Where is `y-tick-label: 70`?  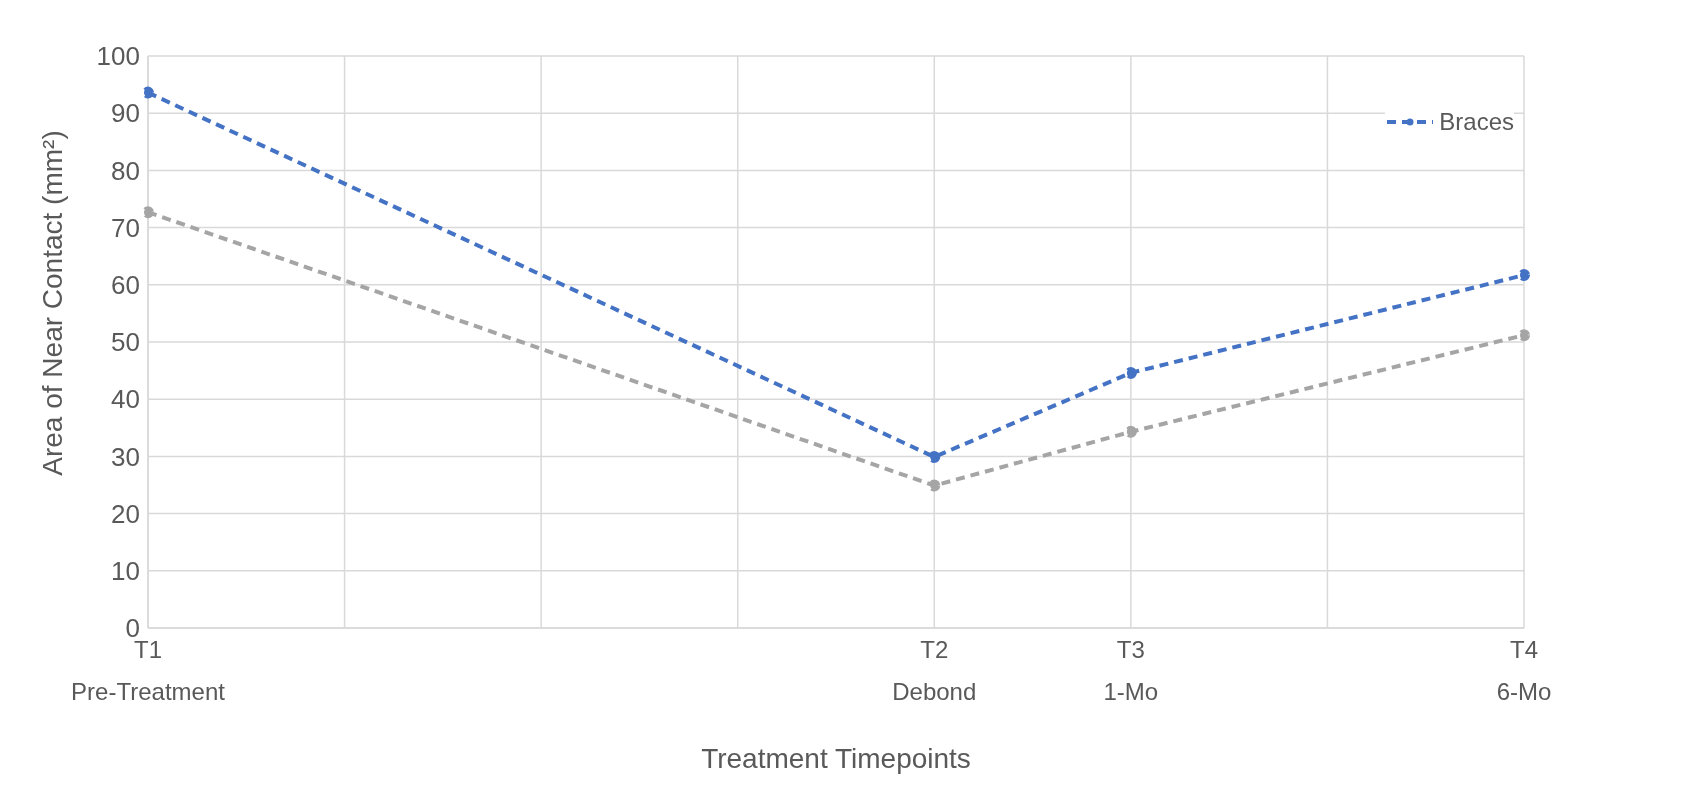
y-tick-label: 70 is located at coordinates (125, 227).